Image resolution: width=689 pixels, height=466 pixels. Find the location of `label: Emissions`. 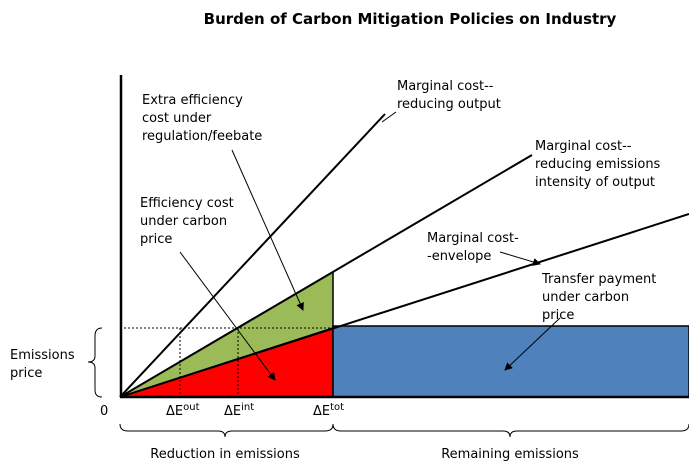

label: Emissions is located at coordinates (42, 355).